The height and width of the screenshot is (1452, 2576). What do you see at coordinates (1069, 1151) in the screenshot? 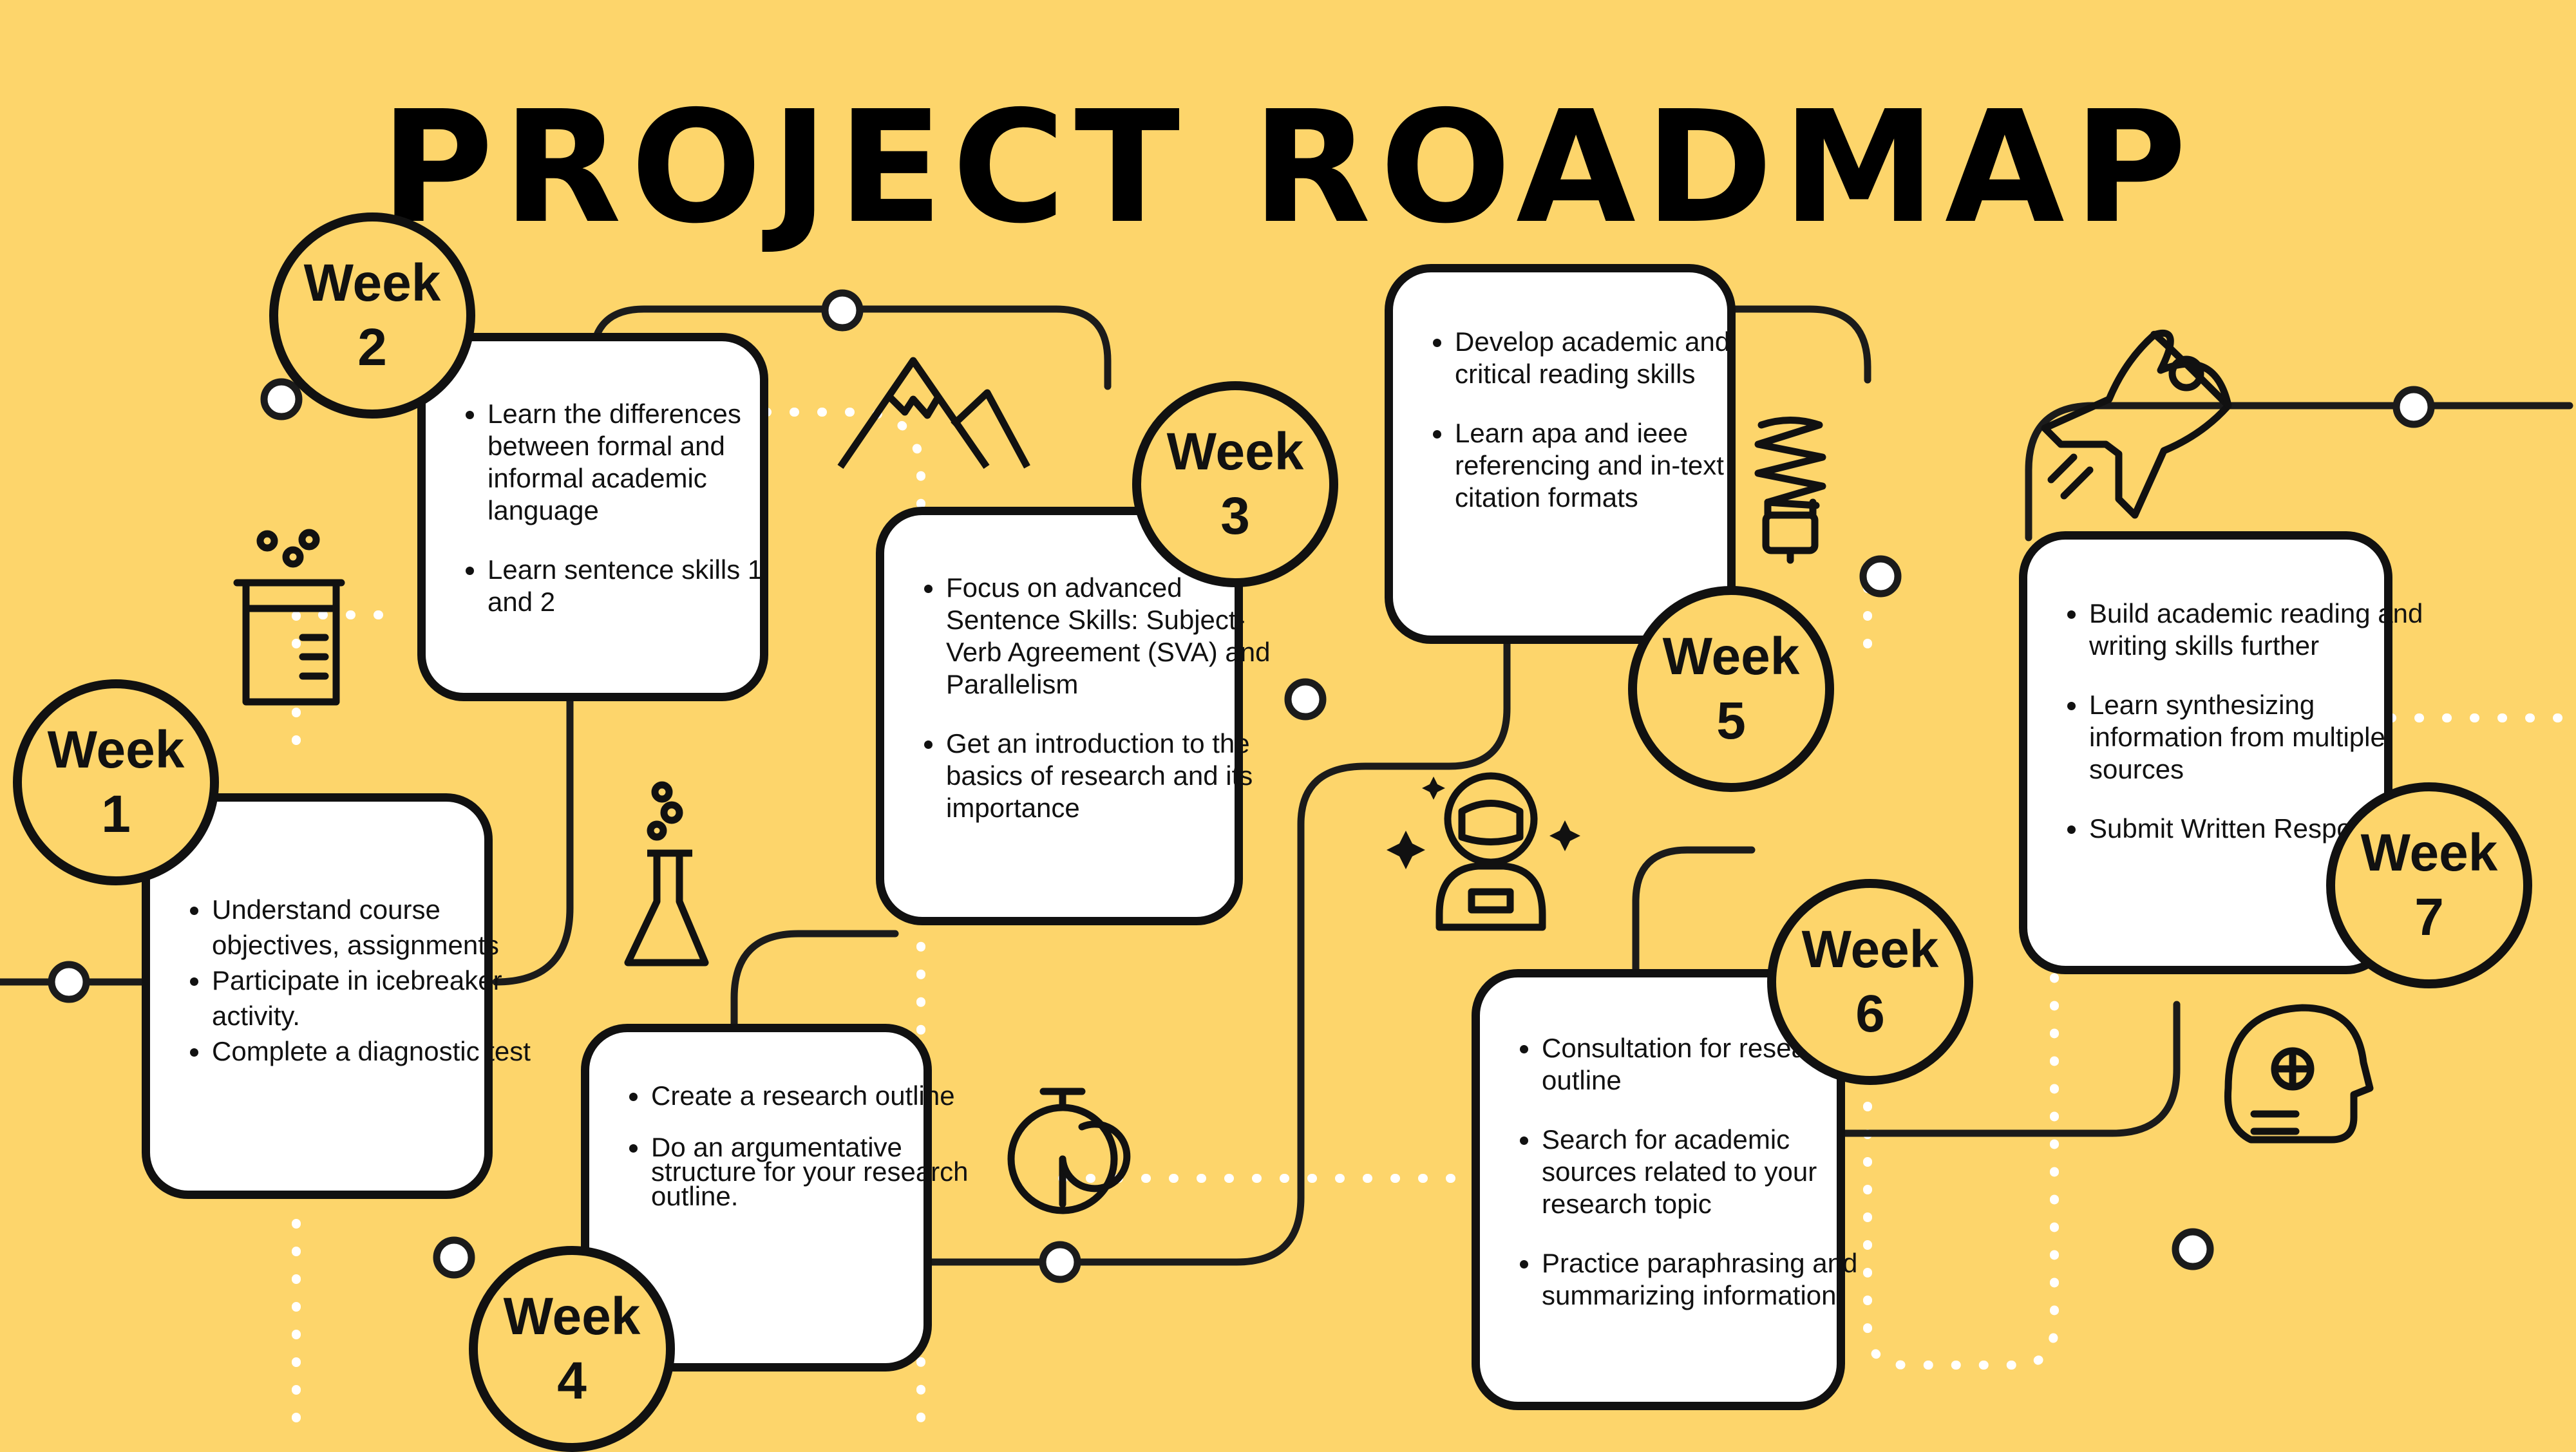
I see `stopwatch-icon` at bounding box center [1069, 1151].